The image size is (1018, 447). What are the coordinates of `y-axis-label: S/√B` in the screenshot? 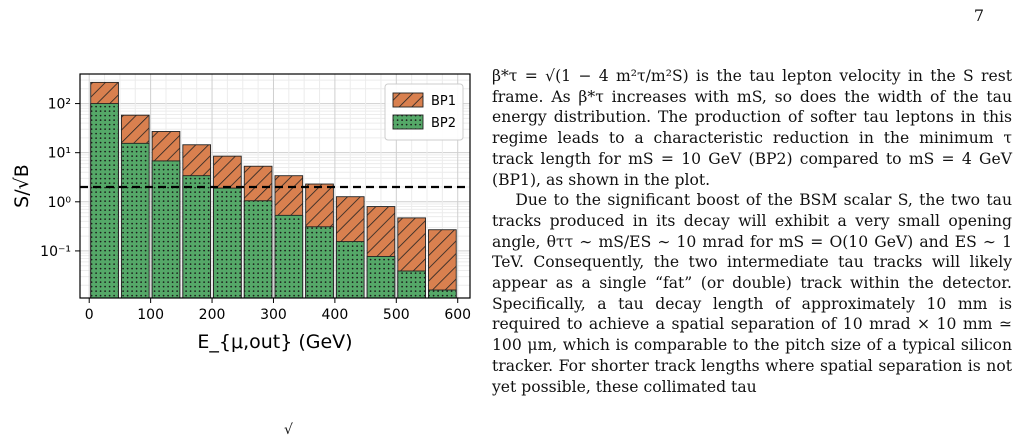 It's located at (22, 186).